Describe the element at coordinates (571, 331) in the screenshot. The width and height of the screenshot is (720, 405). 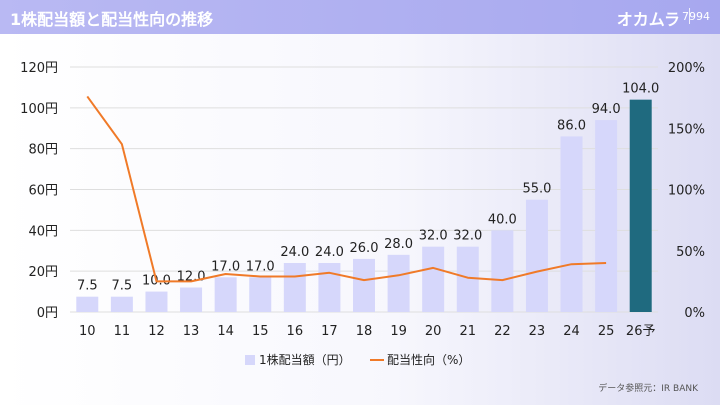
I see `x-tick-label: 24` at that location.